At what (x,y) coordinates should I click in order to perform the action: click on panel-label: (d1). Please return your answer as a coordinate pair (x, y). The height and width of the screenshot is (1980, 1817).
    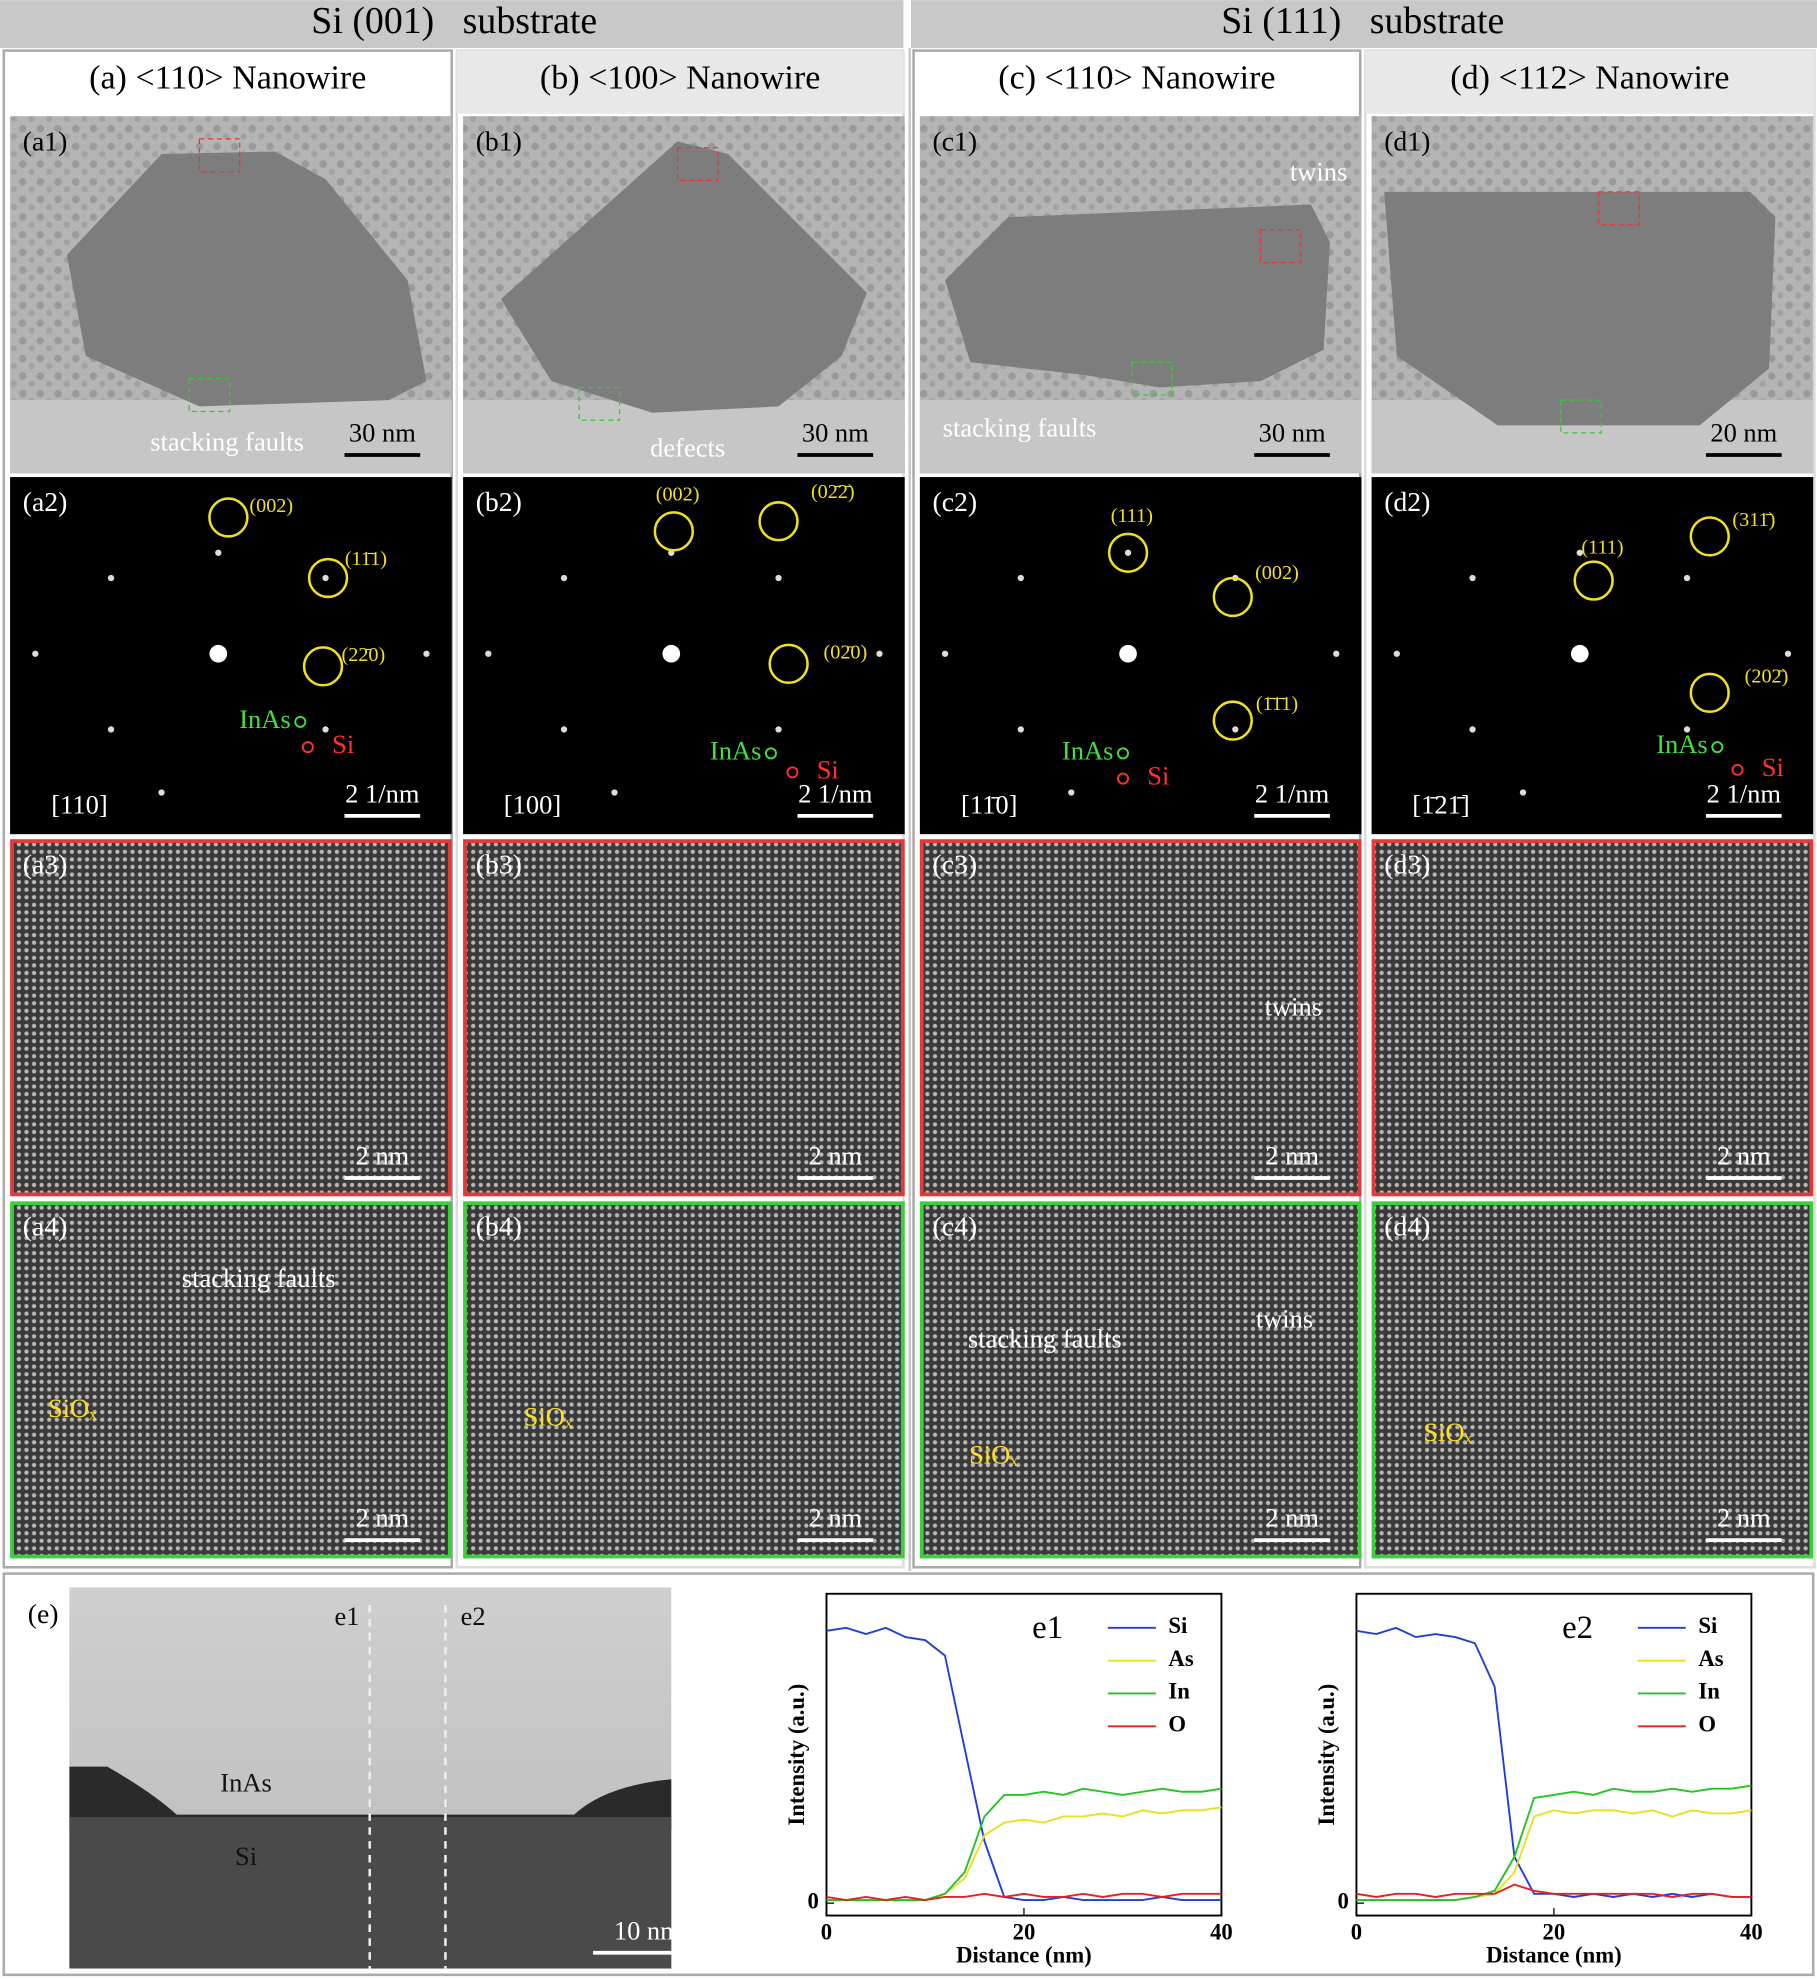
    Looking at the image, I should click on (1407, 141).